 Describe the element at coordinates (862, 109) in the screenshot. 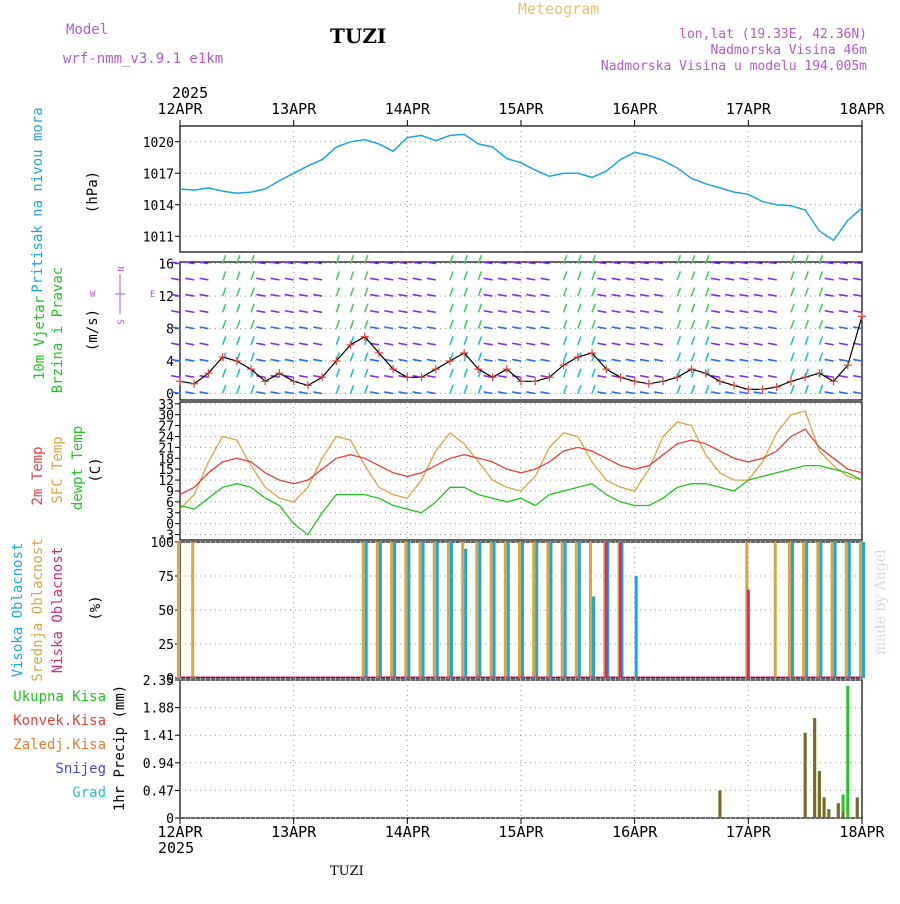

I see `time-label-top: 18APR` at that location.